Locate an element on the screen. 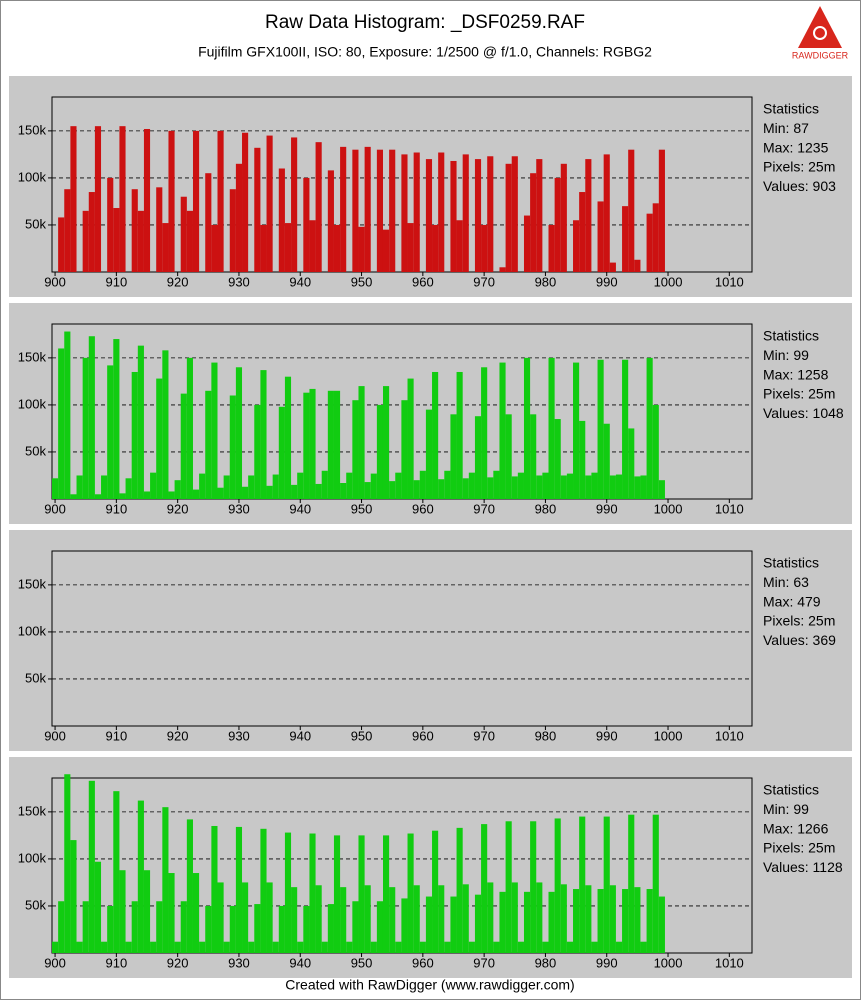  x-tick-label: 920 is located at coordinates (178, 508).